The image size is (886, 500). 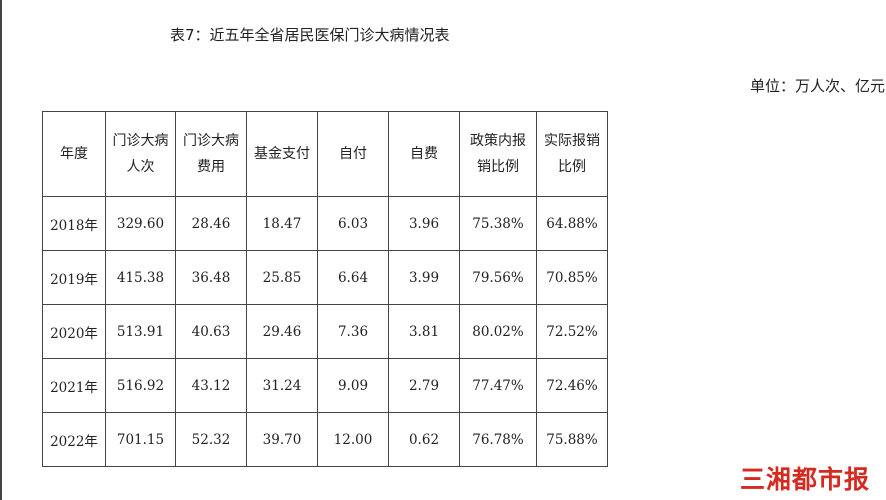 What do you see at coordinates (572, 331) in the screenshot?
I see `table-cell: 72.52%` at bounding box center [572, 331].